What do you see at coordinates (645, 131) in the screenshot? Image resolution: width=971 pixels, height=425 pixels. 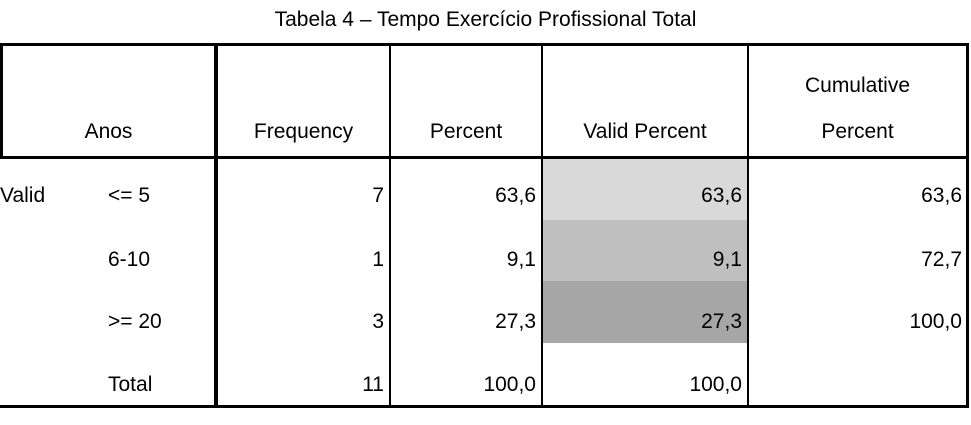 I see `header-cell: Valid Percent` at bounding box center [645, 131].